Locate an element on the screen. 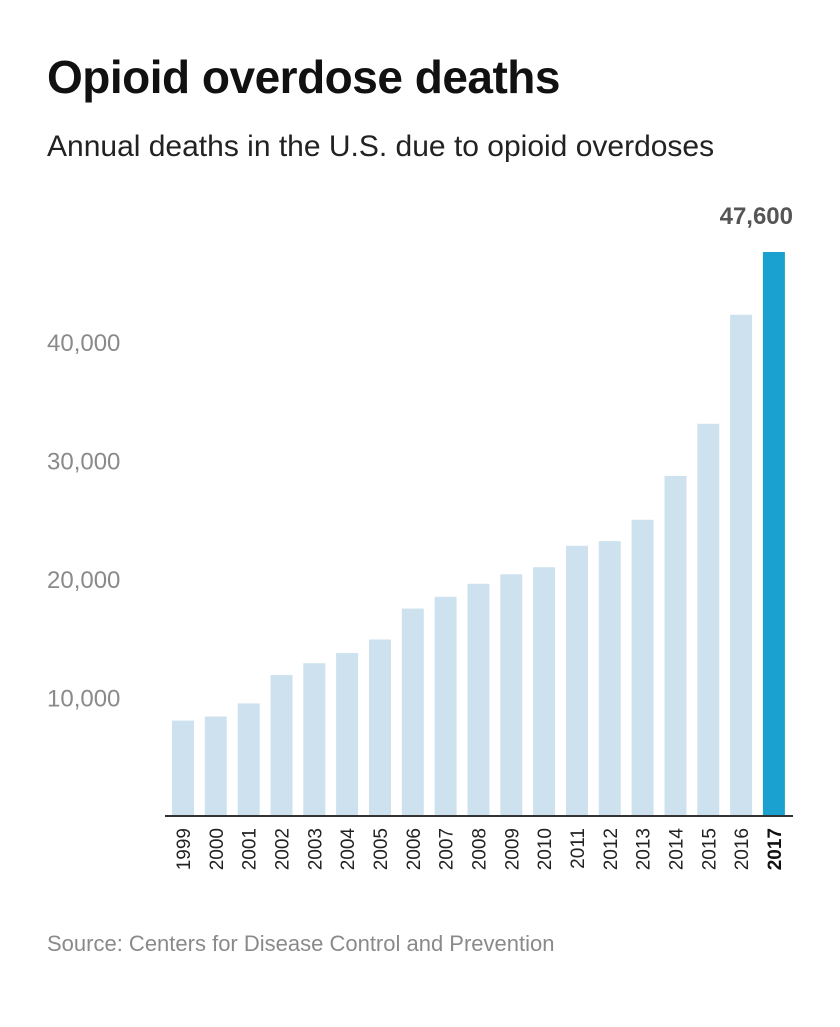 The width and height of the screenshot is (840, 1027). bar-2013 is located at coordinates (642, 667).